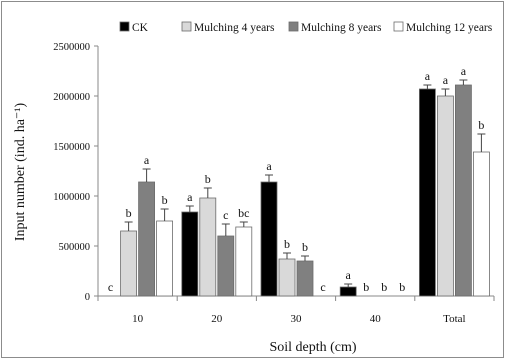 This screenshot has width=506, height=360. What do you see at coordinates (76, 172) in the screenshot?
I see `y-axis: 0 500000 1000000 1500000 2000000 2500000` at bounding box center [76, 172].